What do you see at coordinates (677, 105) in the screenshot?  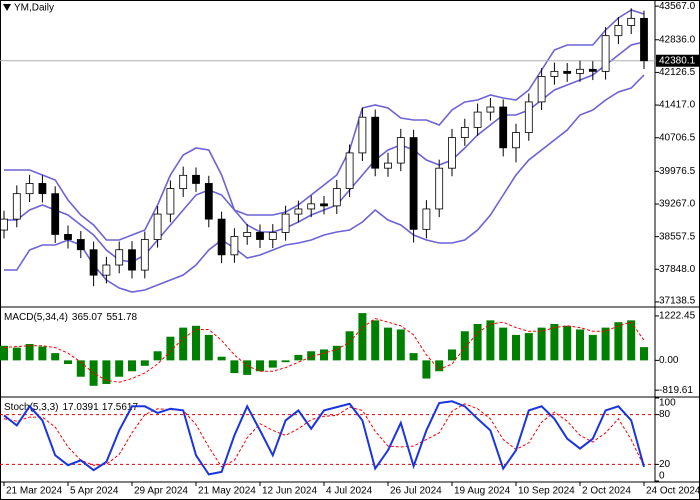 I see `y-tick-label: 41417.0` at bounding box center [677, 105].